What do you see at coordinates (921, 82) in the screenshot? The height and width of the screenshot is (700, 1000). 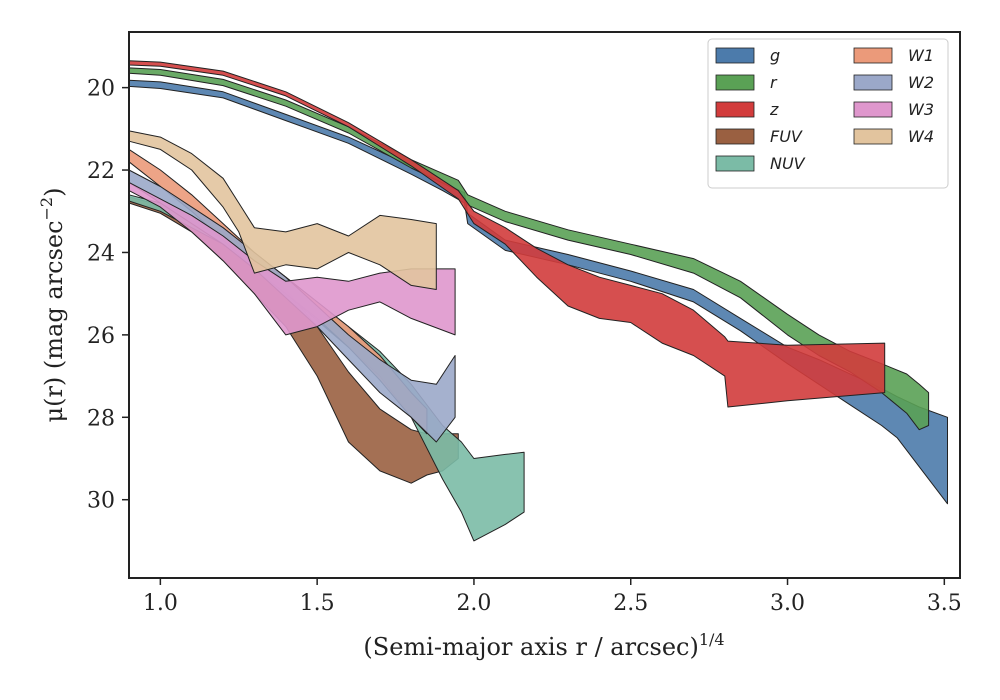 I see `legend-label-w2: W2` at bounding box center [921, 82].